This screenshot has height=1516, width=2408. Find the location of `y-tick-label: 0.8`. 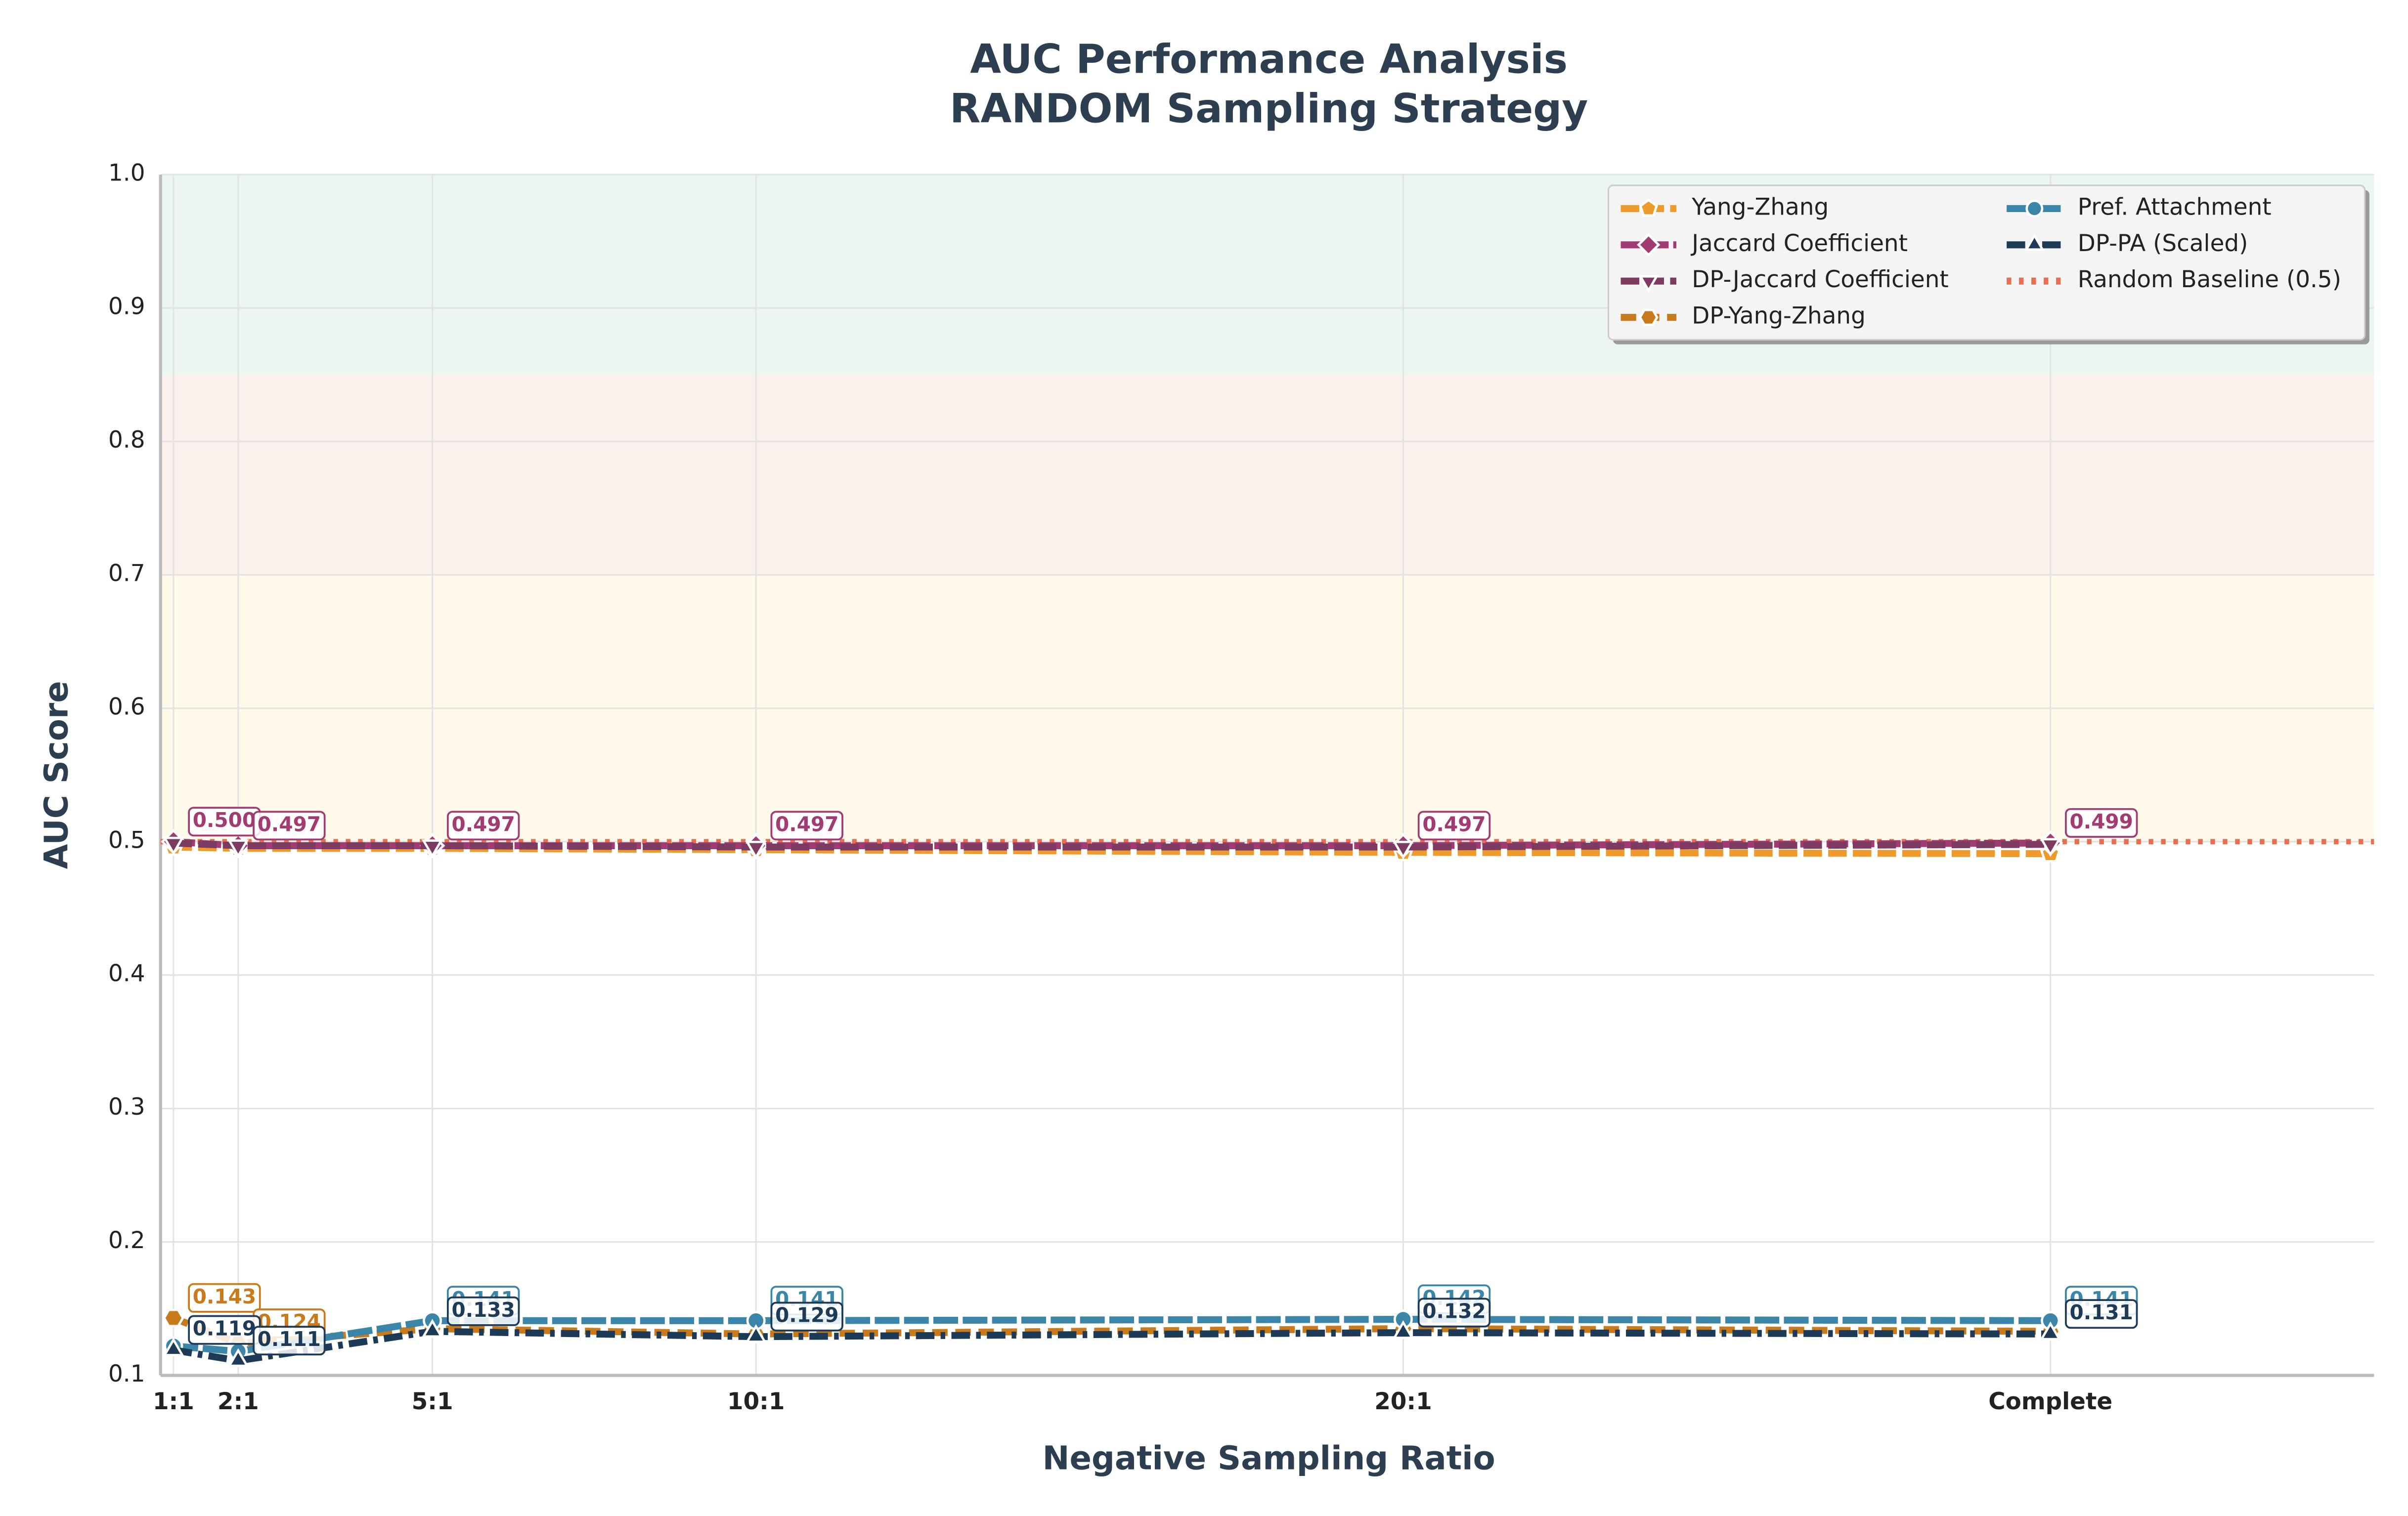

y-tick-label: 0.8 is located at coordinates (127, 441).